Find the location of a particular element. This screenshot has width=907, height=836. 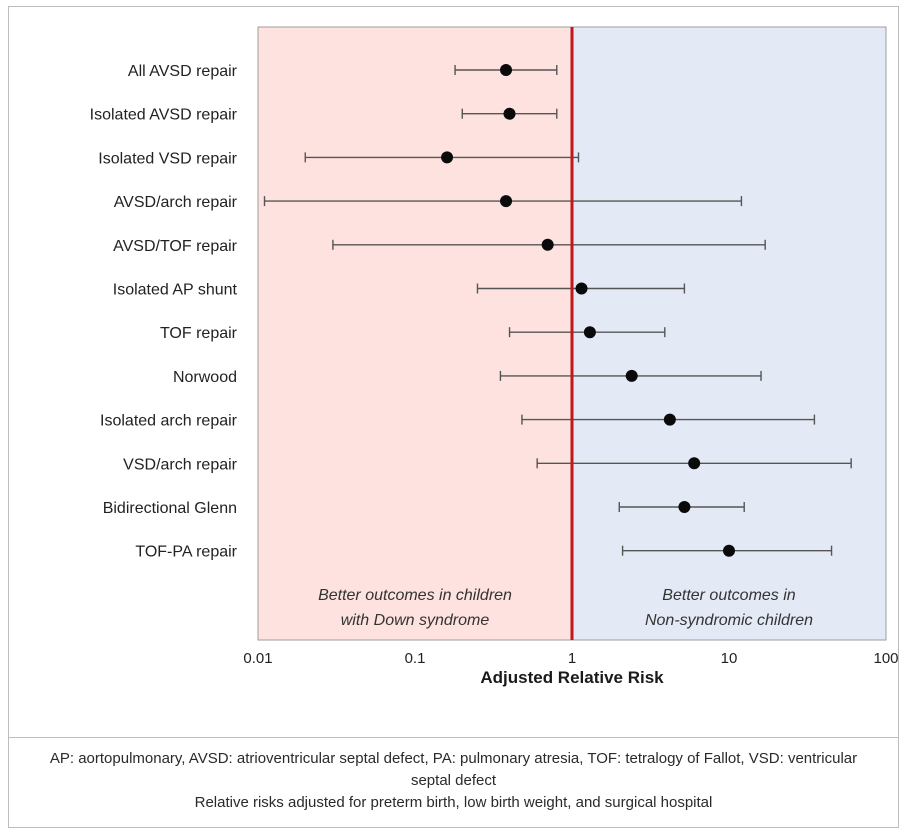

row-label: Isolated AP shunt is located at coordinates (175, 290).